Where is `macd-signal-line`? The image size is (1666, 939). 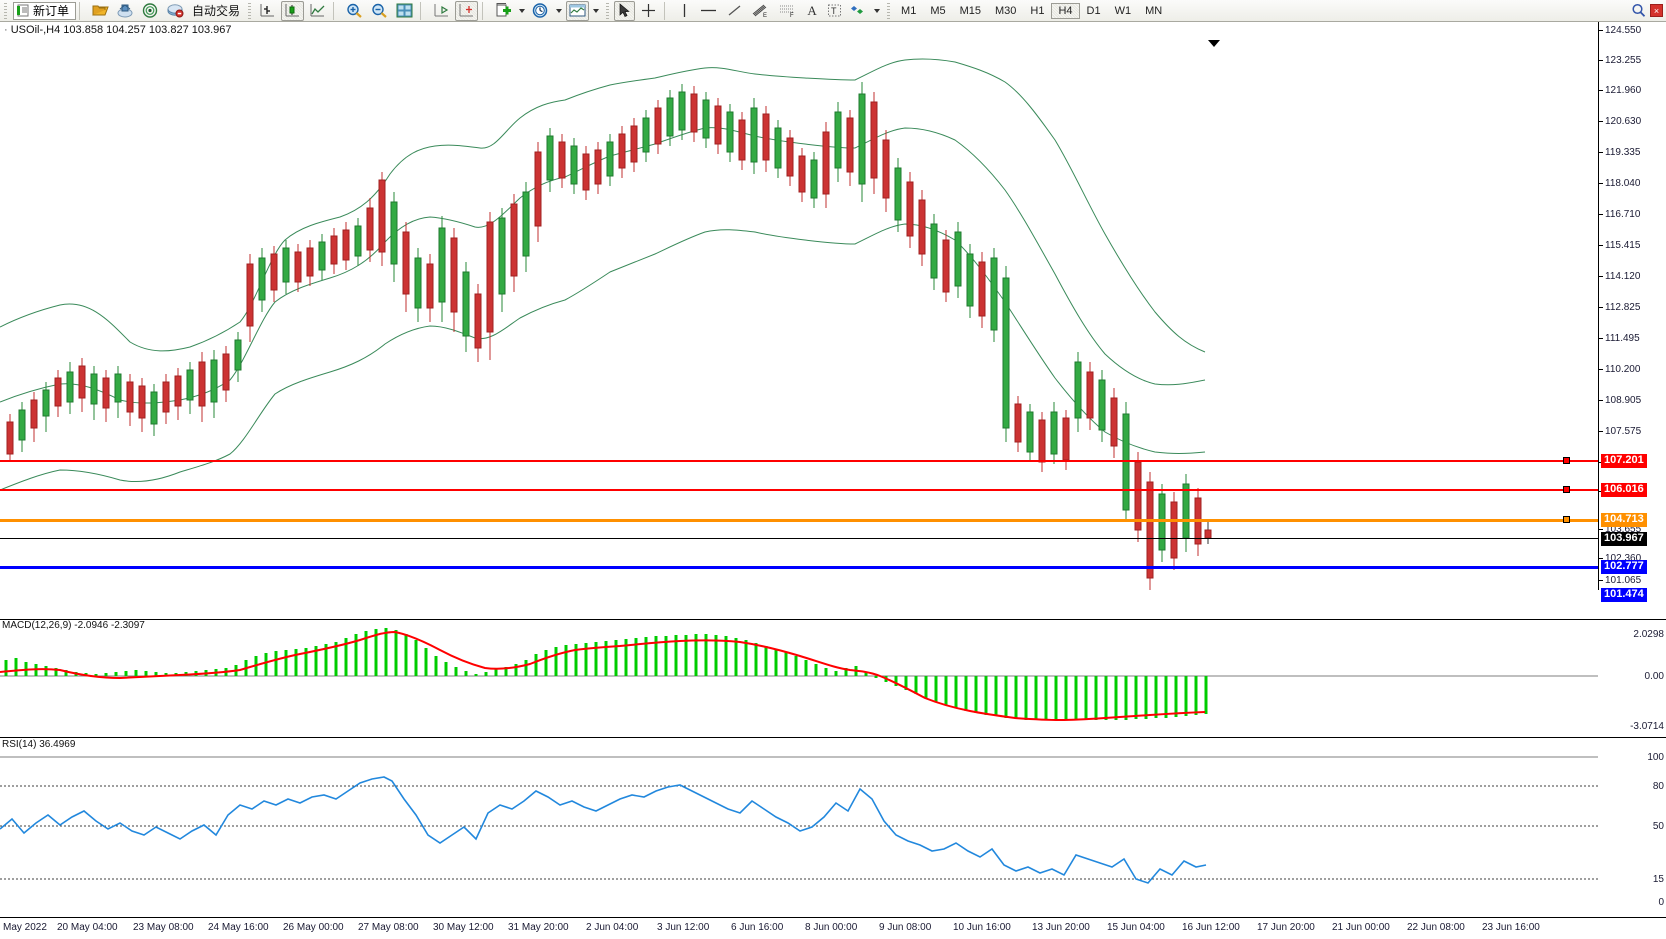
macd-signal-line is located at coordinates (603, 676).